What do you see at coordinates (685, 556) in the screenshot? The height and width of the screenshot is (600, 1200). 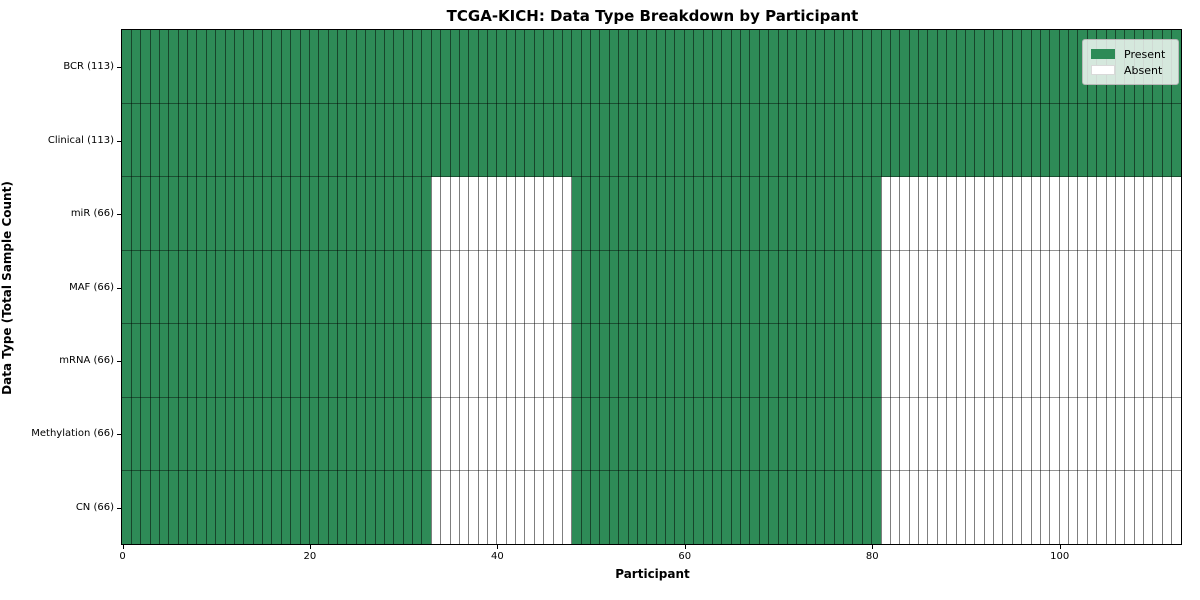 I see `x-tick-label: 60` at bounding box center [685, 556].